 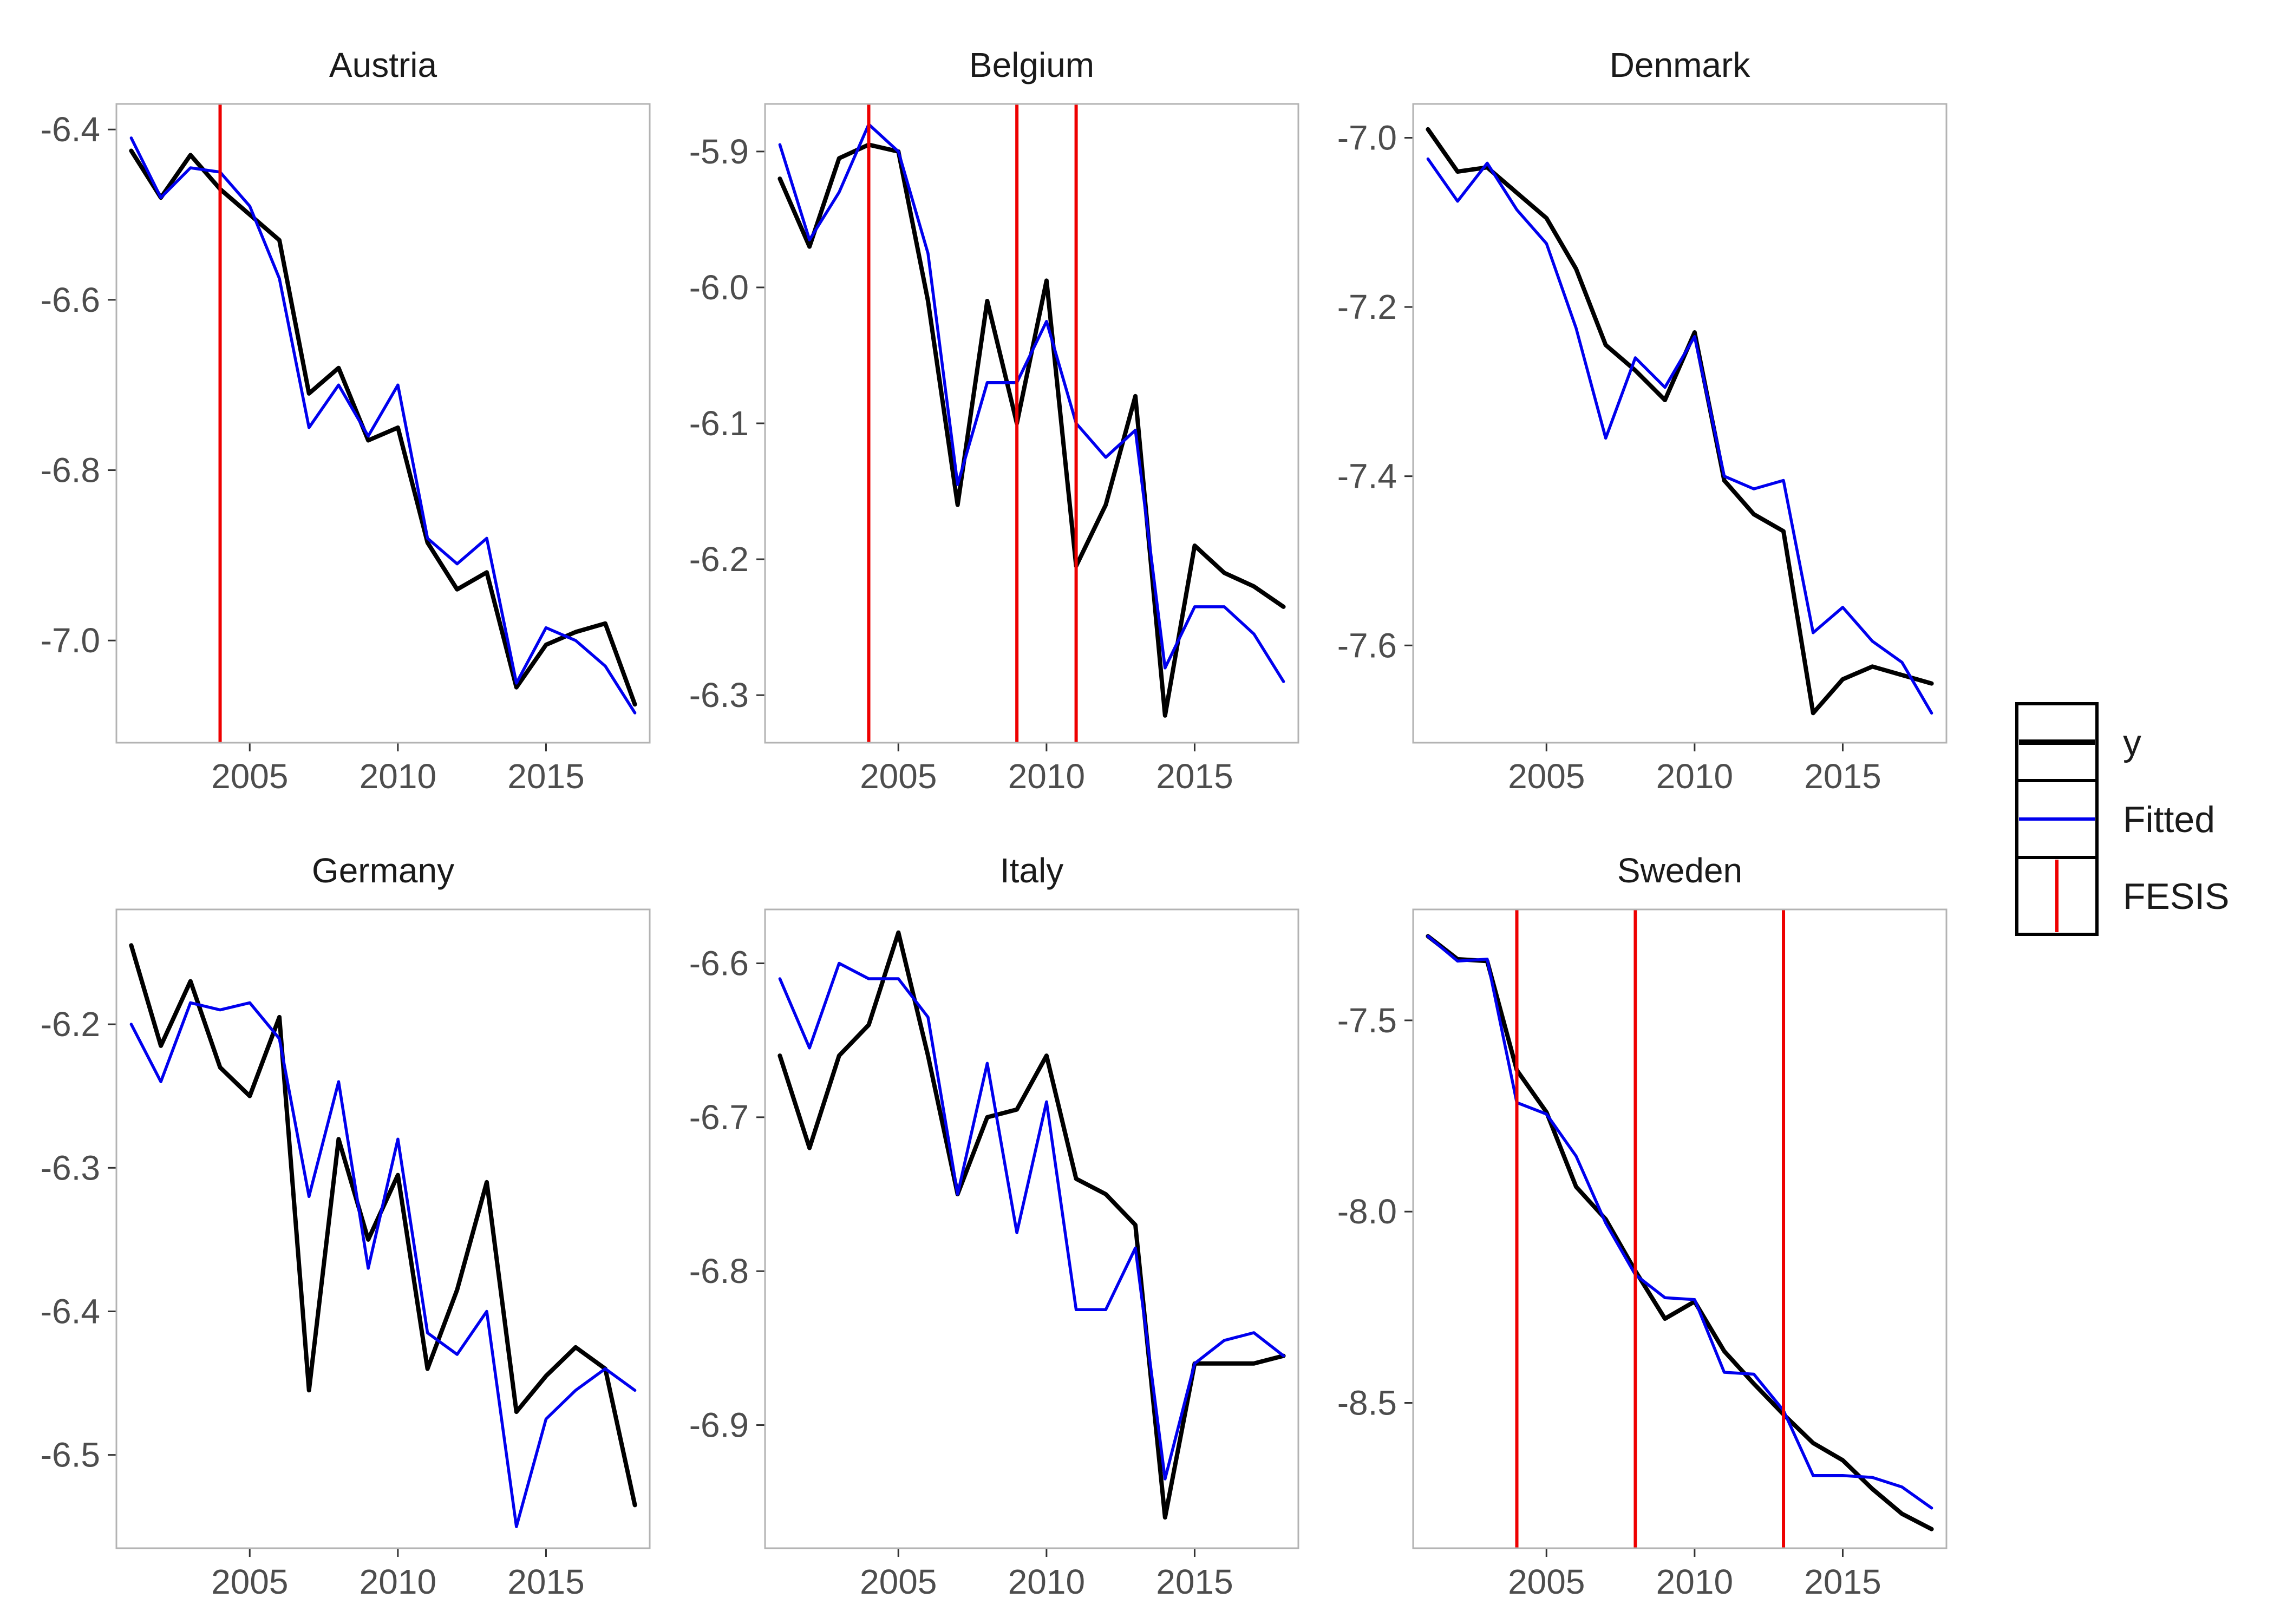 I want to click on y-tick-label: -8.0, so click(x=1367, y=1211).